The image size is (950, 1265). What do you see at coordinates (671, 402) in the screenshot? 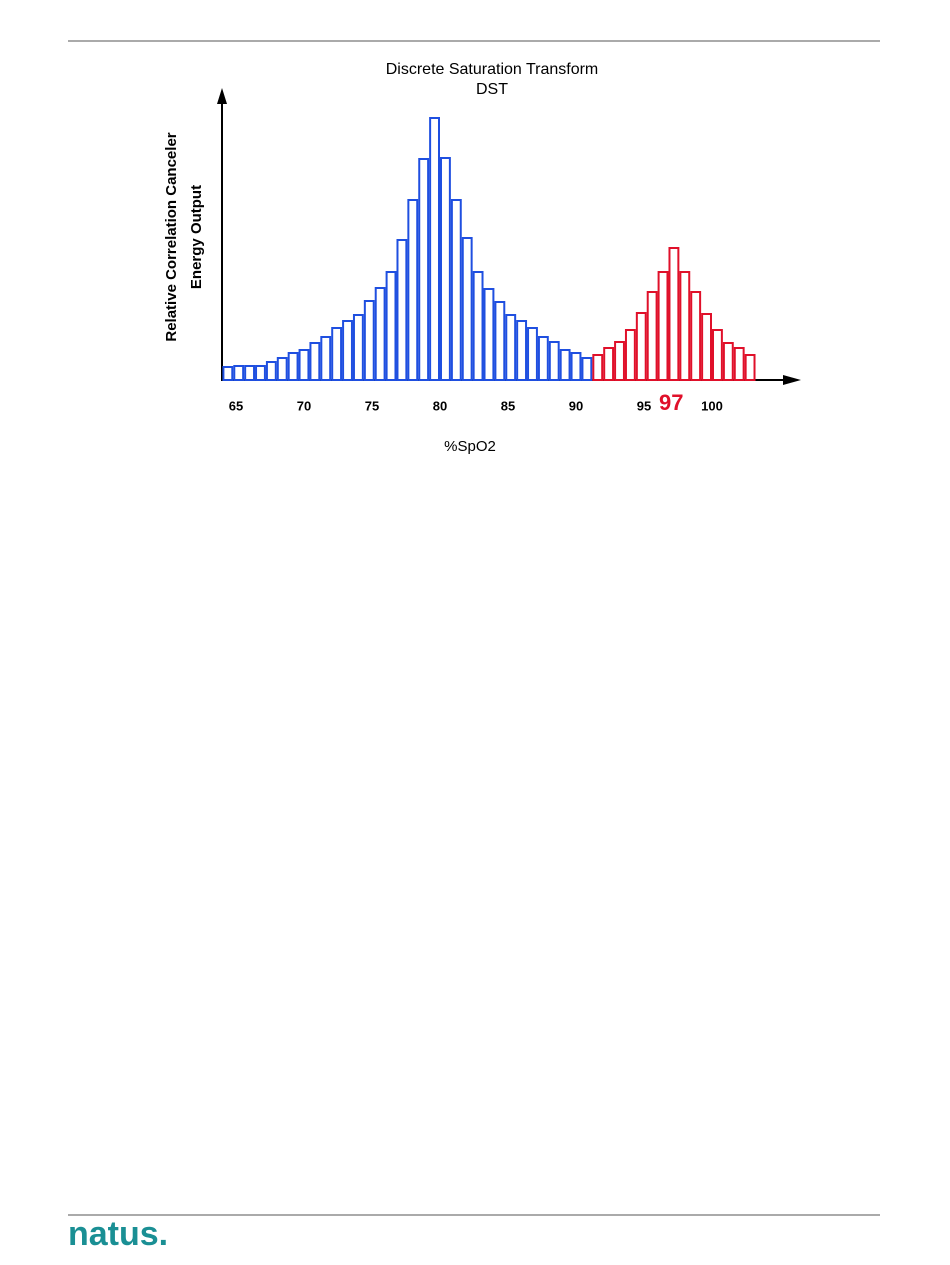
I see `highlight-tick-label: 97` at bounding box center [671, 402].